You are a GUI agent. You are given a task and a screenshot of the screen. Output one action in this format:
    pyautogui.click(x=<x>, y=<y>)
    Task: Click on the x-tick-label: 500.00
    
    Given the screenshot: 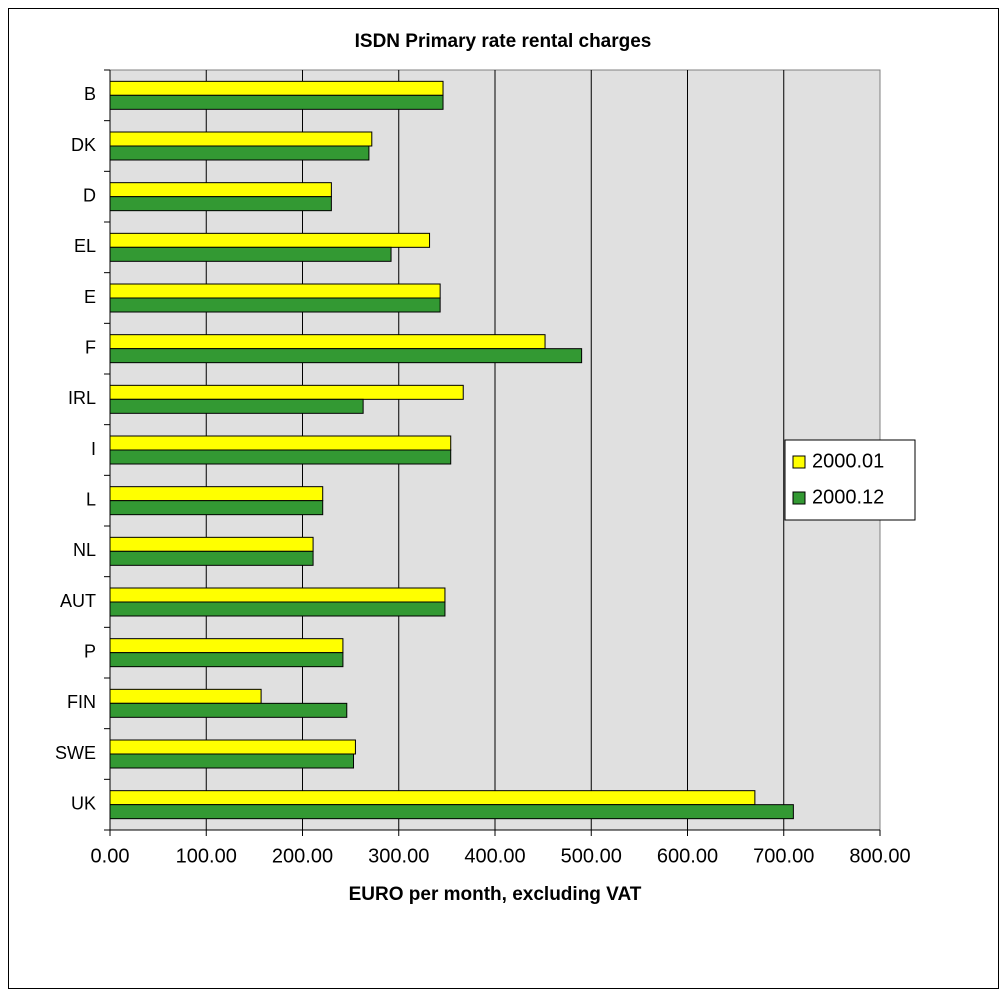 What is the action you would take?
    pyautogui.click(x=591, y=856)
    